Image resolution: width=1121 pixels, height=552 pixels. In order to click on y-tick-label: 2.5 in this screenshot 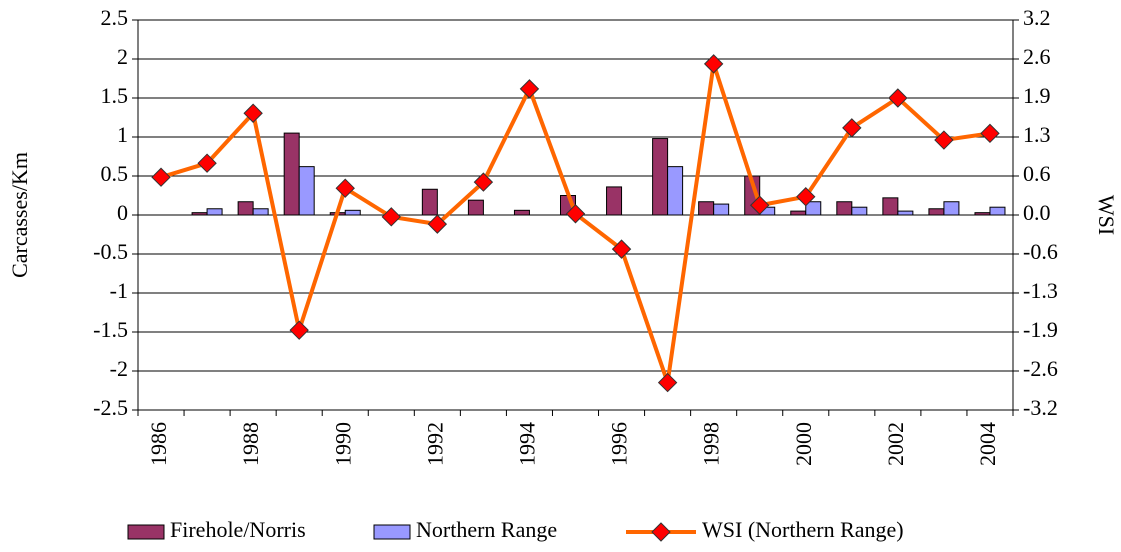, I will do `click(115, 17)`.